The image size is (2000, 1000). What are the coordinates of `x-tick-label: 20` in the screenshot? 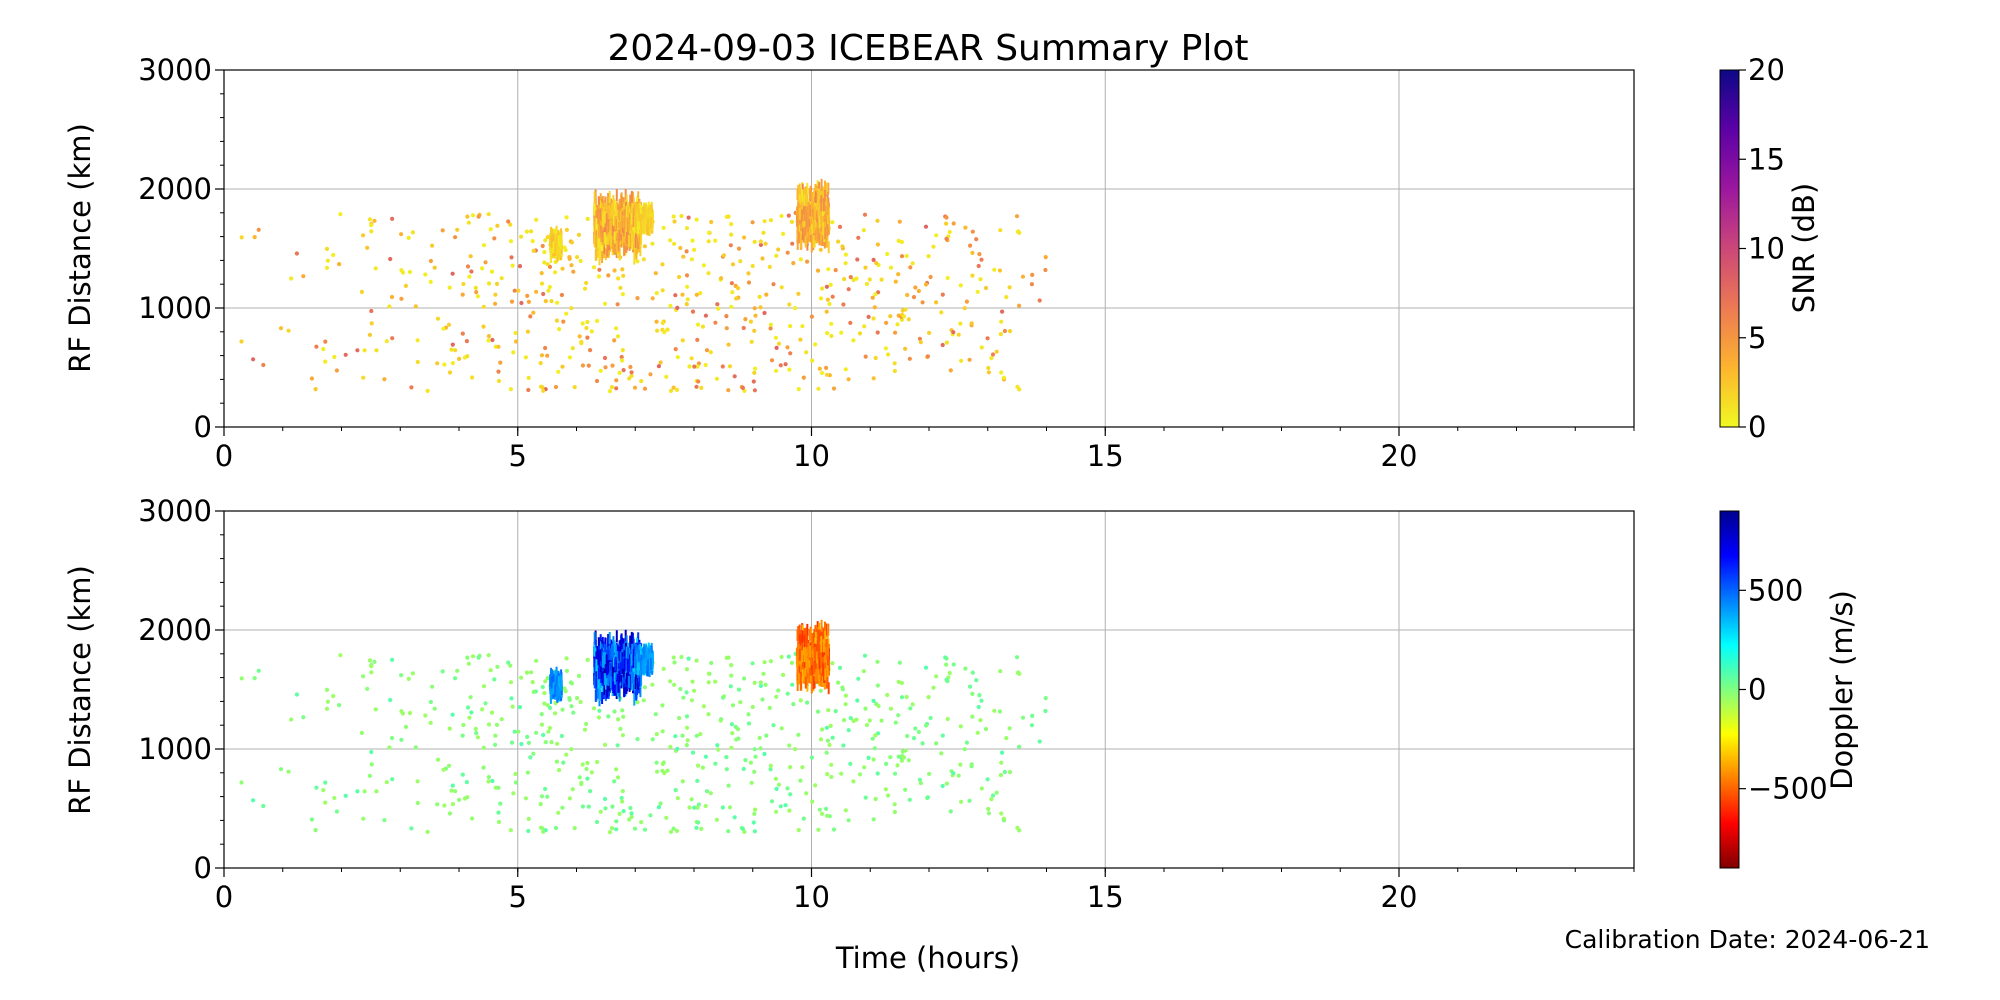 It's located at (1399, 456).